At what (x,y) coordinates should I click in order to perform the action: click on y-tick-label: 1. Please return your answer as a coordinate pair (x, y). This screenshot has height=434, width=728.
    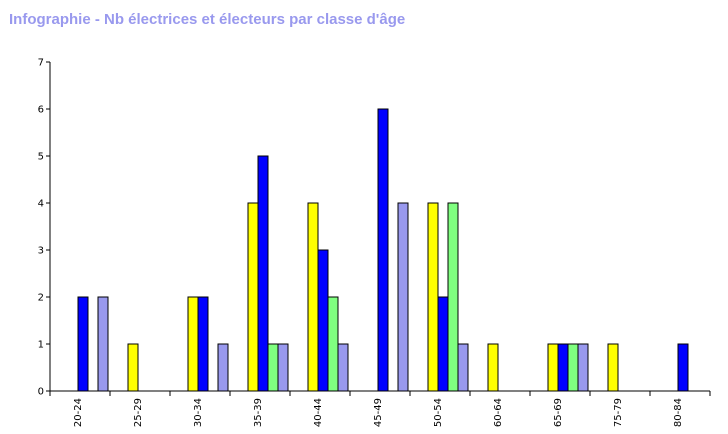
    Looking at the image, I should click on (41, 345).